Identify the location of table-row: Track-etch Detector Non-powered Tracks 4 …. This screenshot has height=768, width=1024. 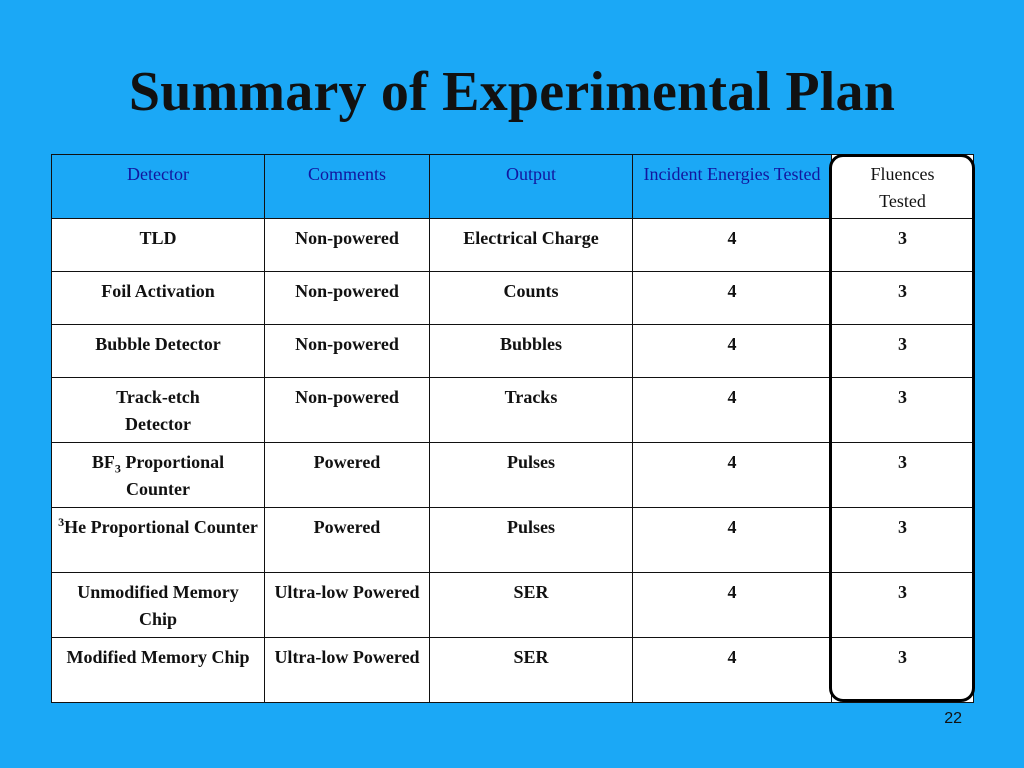
(512, 410).